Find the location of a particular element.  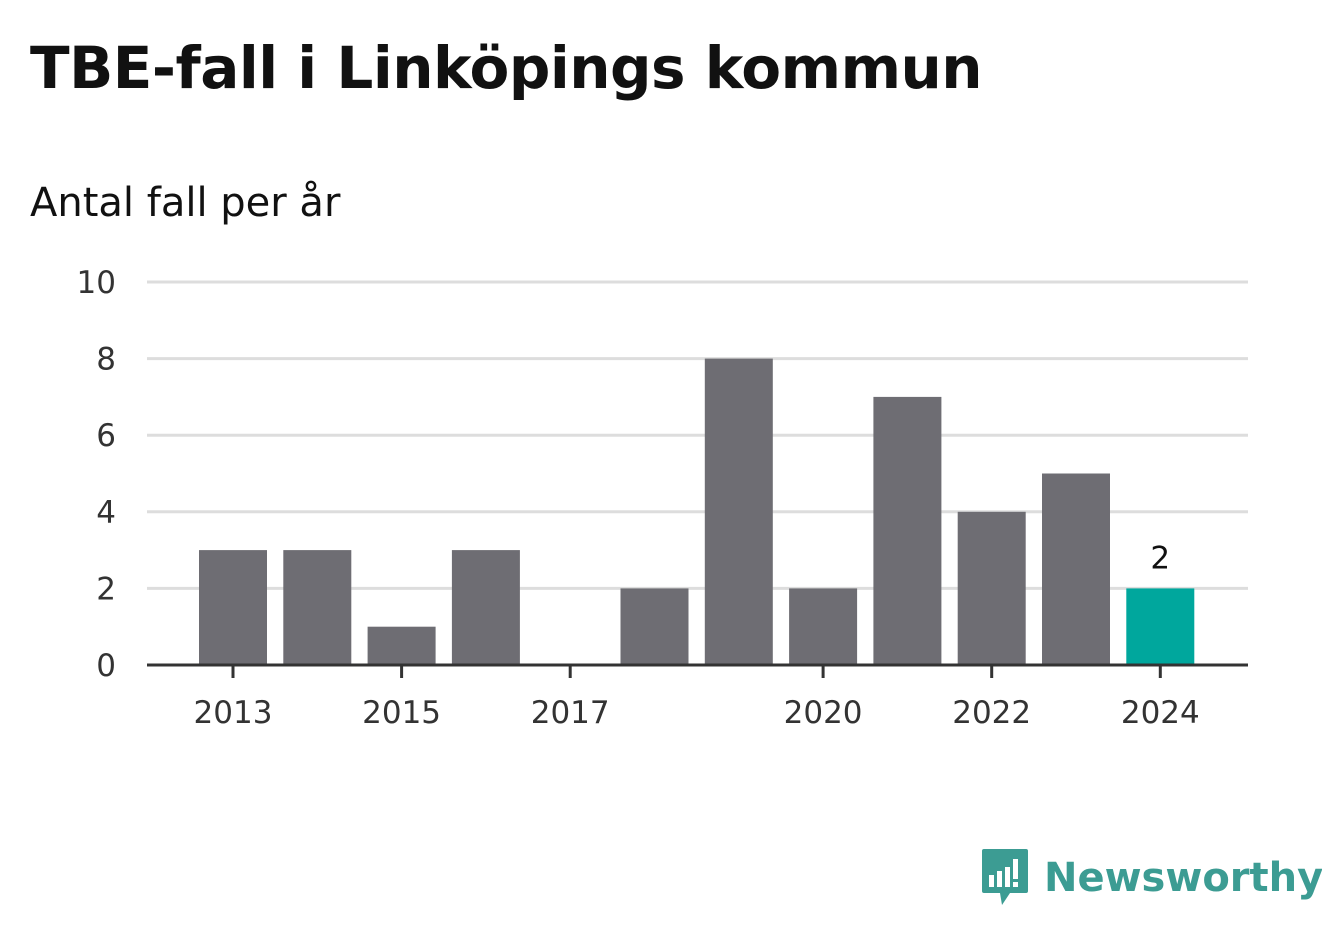

x-axis-tick-labels: 2013 2015 2017 2020 2022 2024 is located at coordinates (697, 698).